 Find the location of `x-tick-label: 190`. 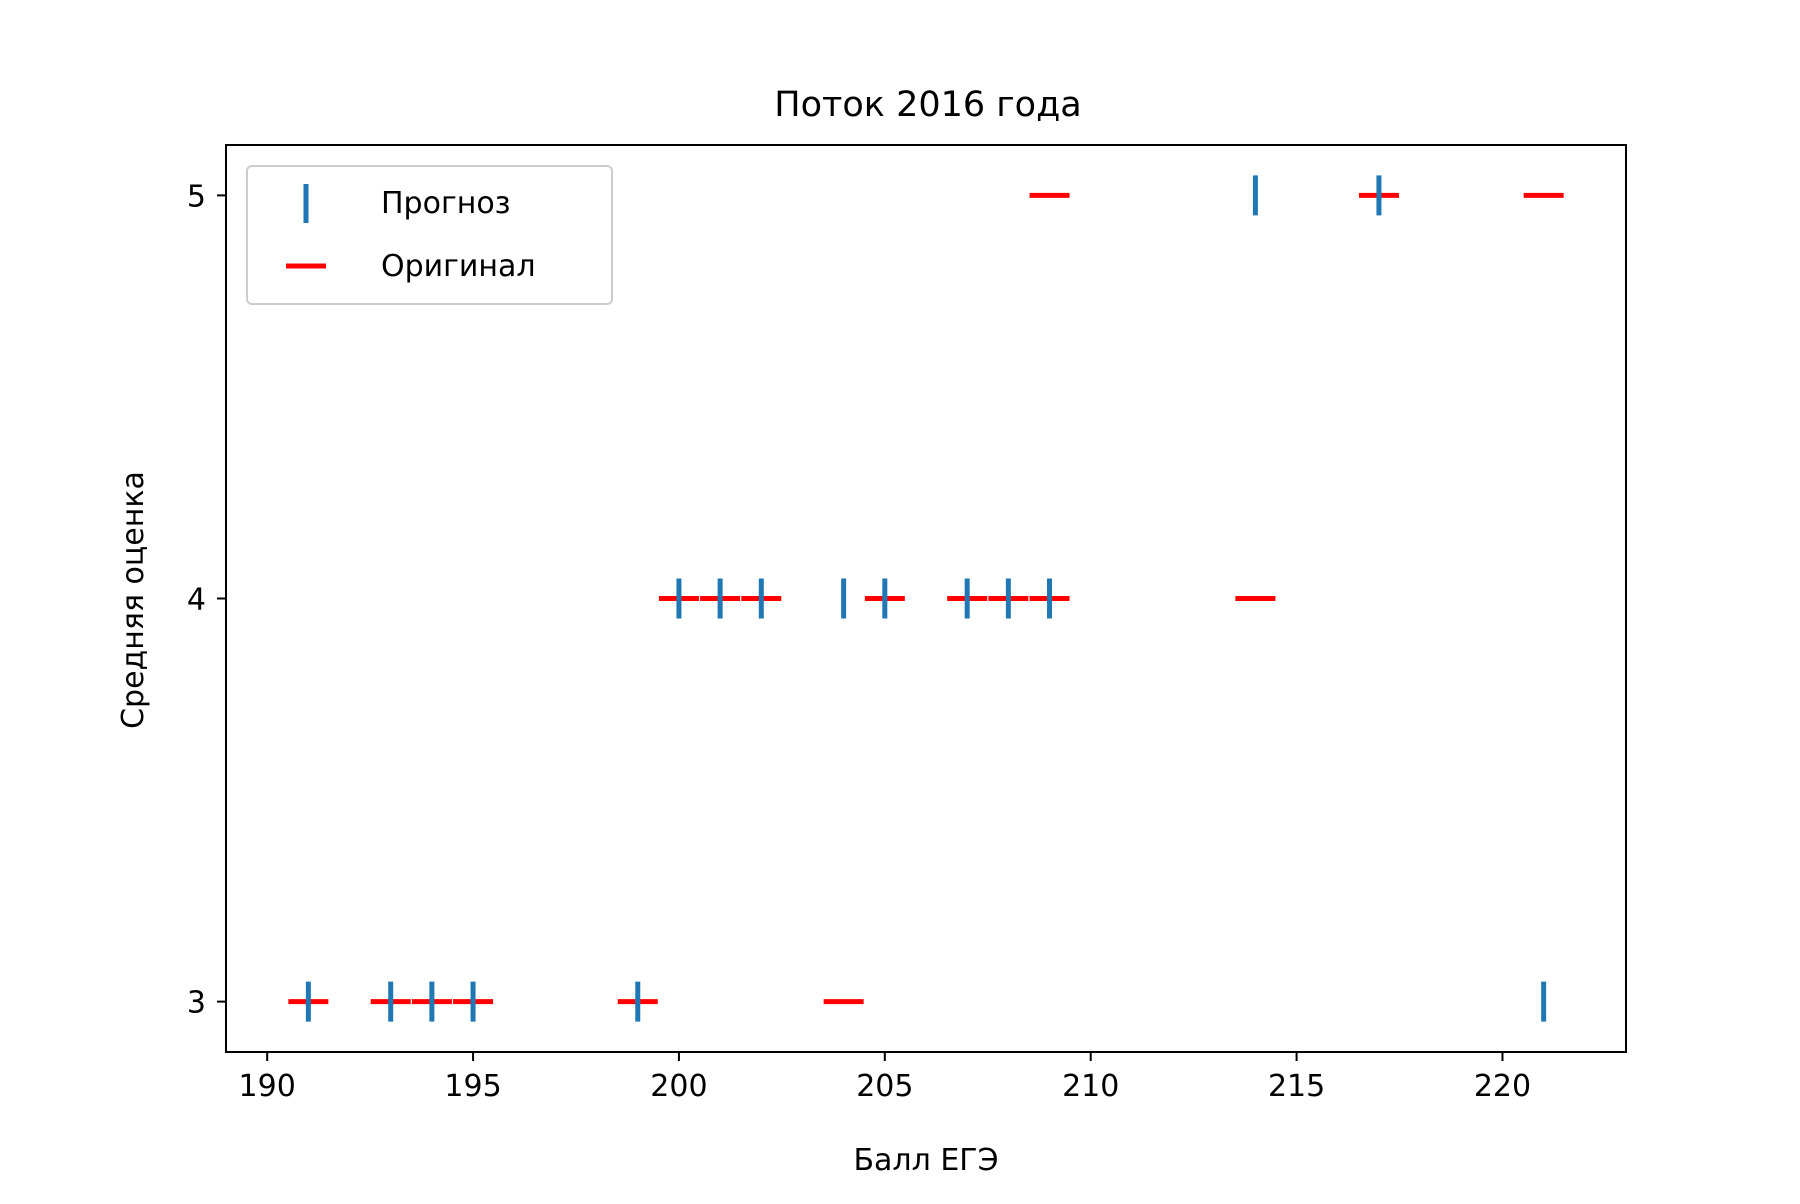

x-tick-label: 190 is located at coordinates (267, 1086).